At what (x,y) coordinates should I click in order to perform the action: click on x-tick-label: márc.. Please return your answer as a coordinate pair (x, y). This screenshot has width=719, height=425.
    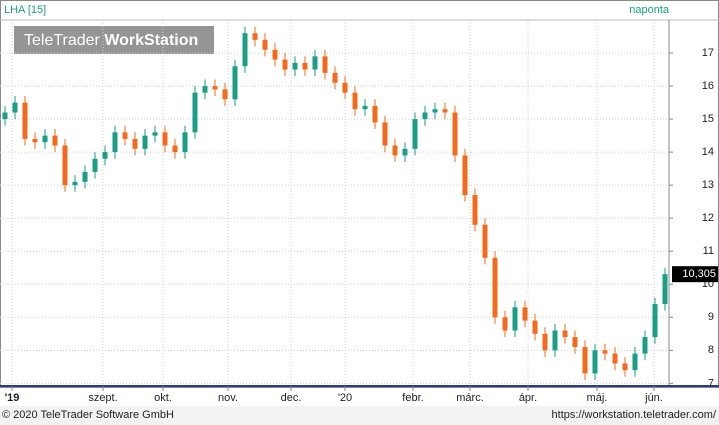
    Looking at the image, I should click on (470, 398).